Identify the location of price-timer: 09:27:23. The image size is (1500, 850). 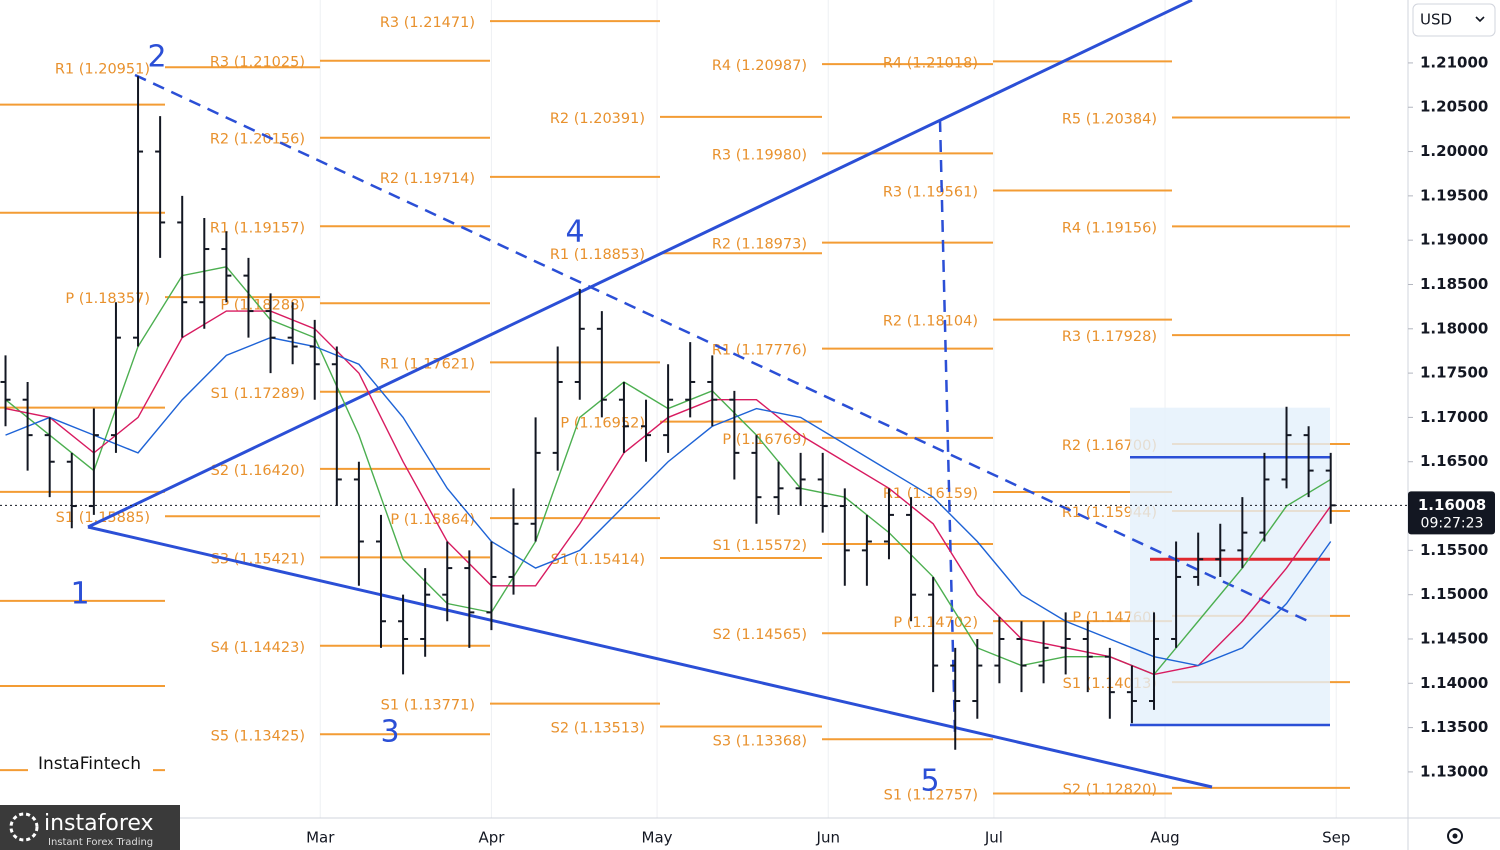
(1452, 523).